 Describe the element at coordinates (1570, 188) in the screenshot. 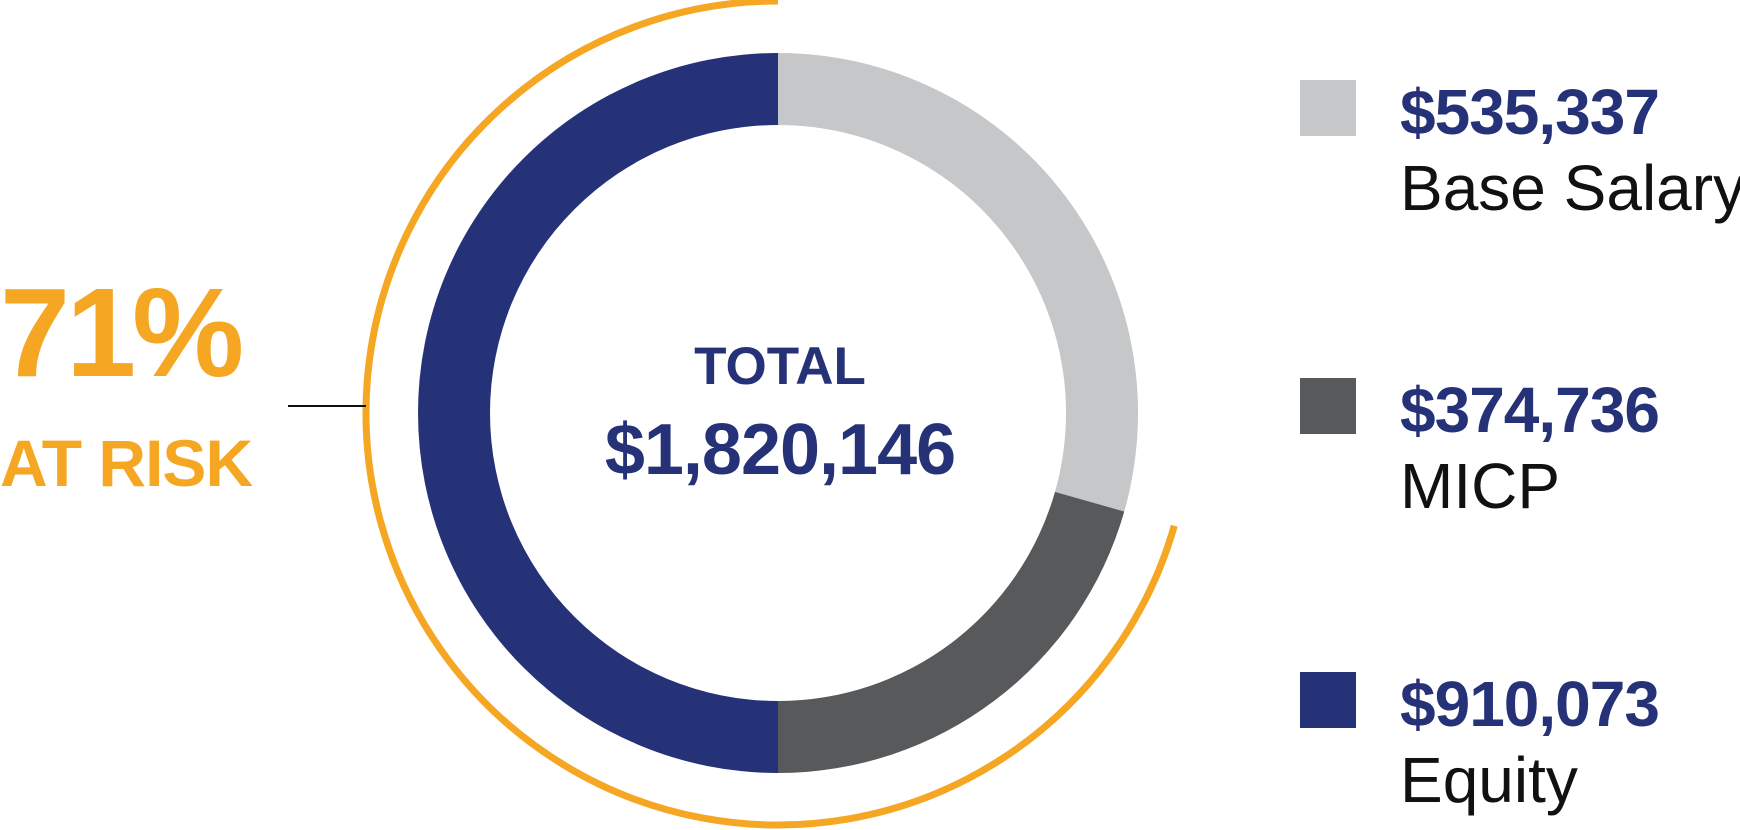

I see `legend-label-base-salary: Base Salary` at that location.